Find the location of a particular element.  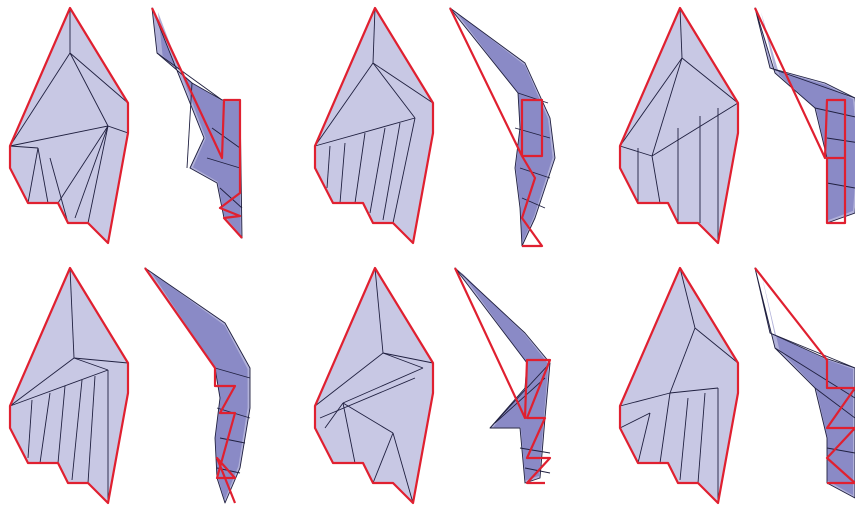

folded-layer-3-b is located at coordinates (808, 116).